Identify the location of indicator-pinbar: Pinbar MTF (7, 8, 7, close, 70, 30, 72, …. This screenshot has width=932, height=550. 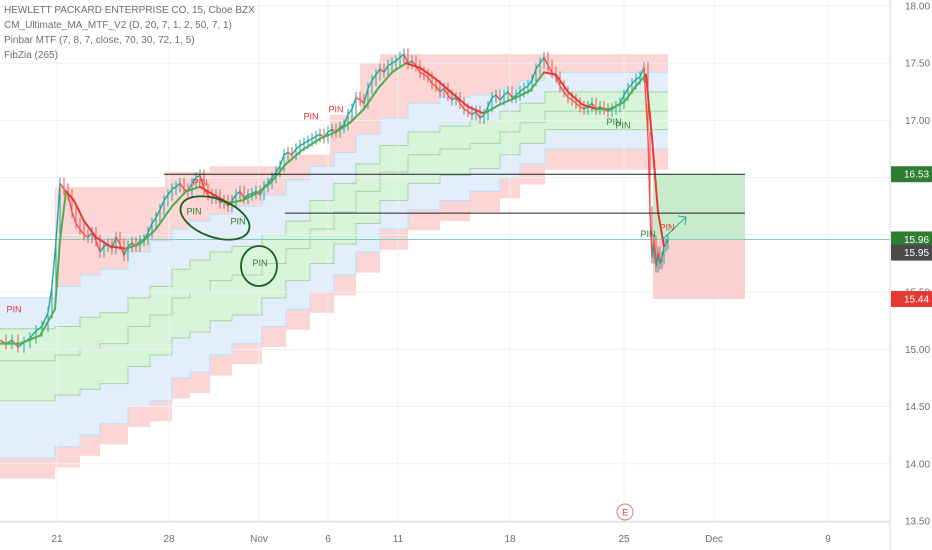
(99, 40).